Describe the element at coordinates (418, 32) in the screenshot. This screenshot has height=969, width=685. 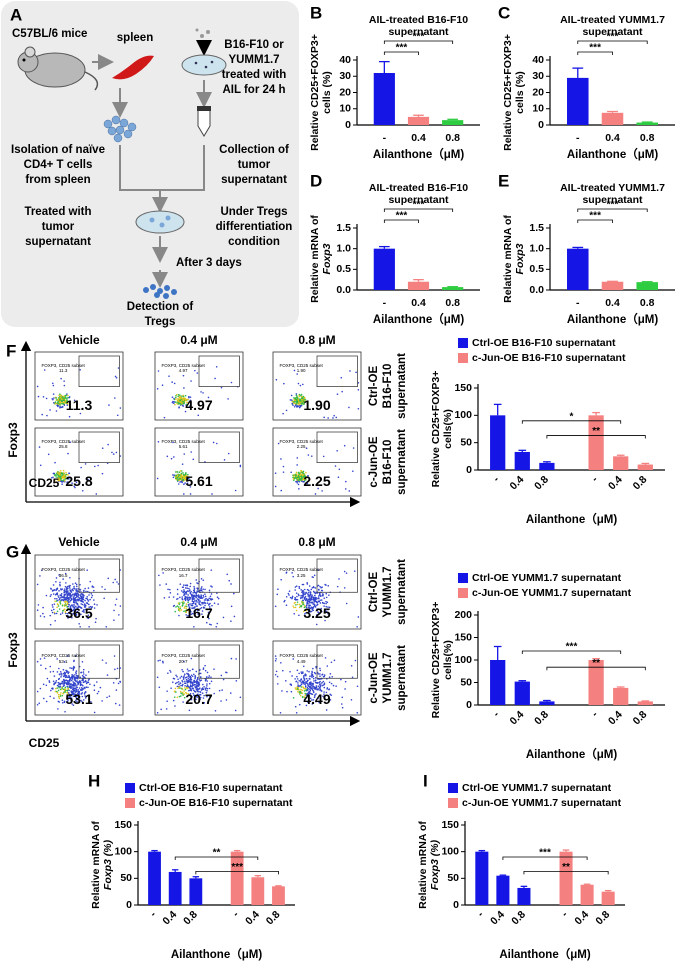
I see `chart-title: supernatant` at that location.